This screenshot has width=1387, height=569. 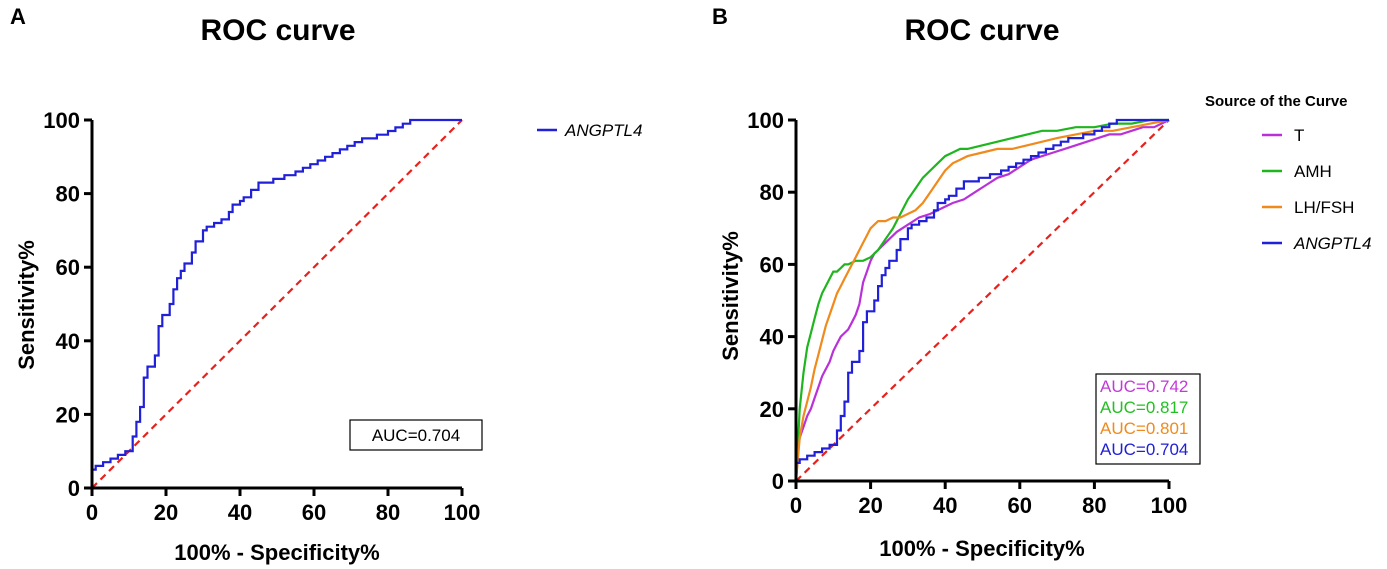 I want to click on y-tick-label-100-a: 100, so click(x=61, y=120).